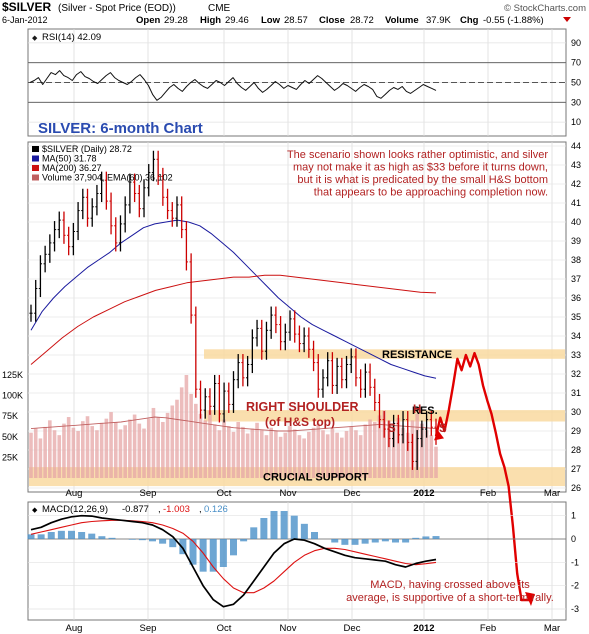 Image resolution: width=589 pixels, height=634 pixels. Describe the element at coordinates (552, 628) in the screenshot. I see `macd-x-label: Mar` at that location.